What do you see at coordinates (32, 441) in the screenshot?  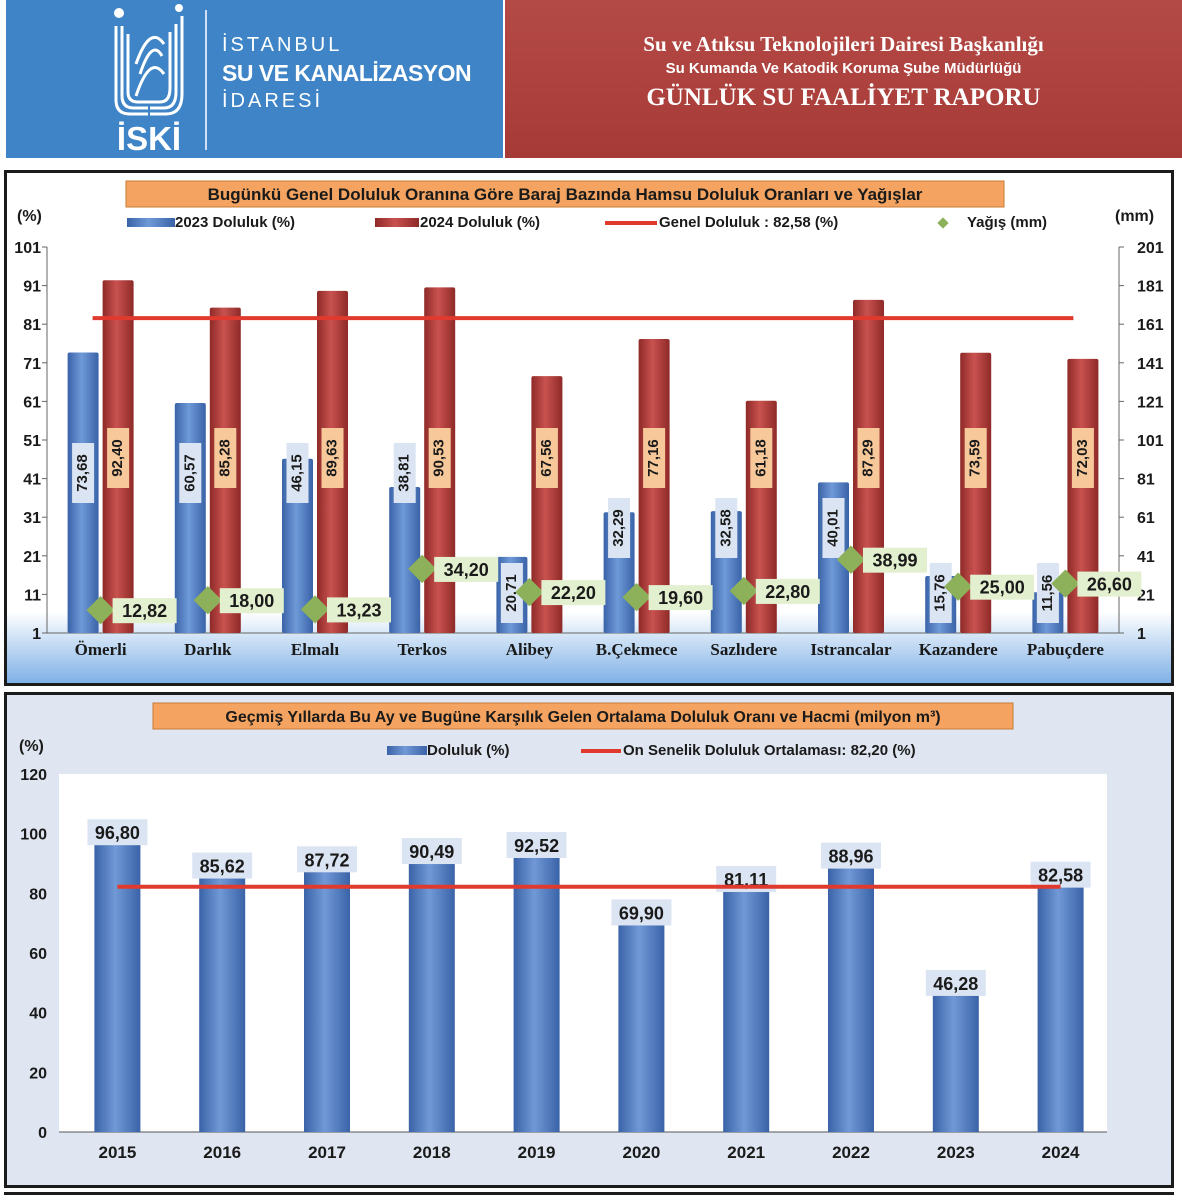 I see `left-tick-label: 51` at bounding box center [32, 441].